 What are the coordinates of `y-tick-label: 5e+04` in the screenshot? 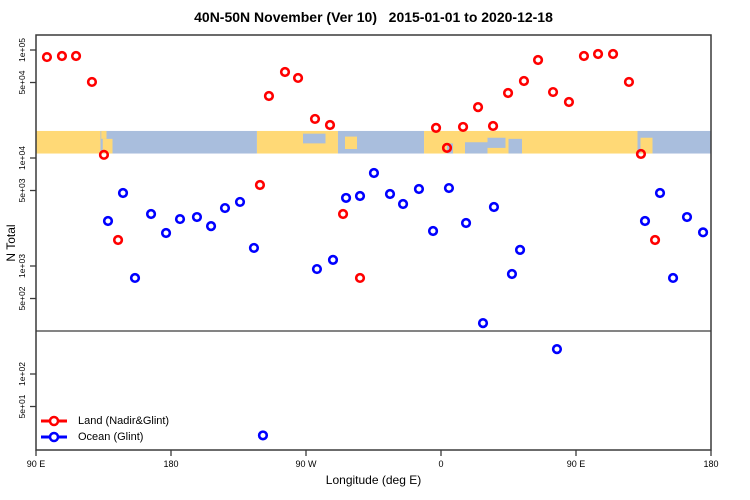 It's located at (22, 82).